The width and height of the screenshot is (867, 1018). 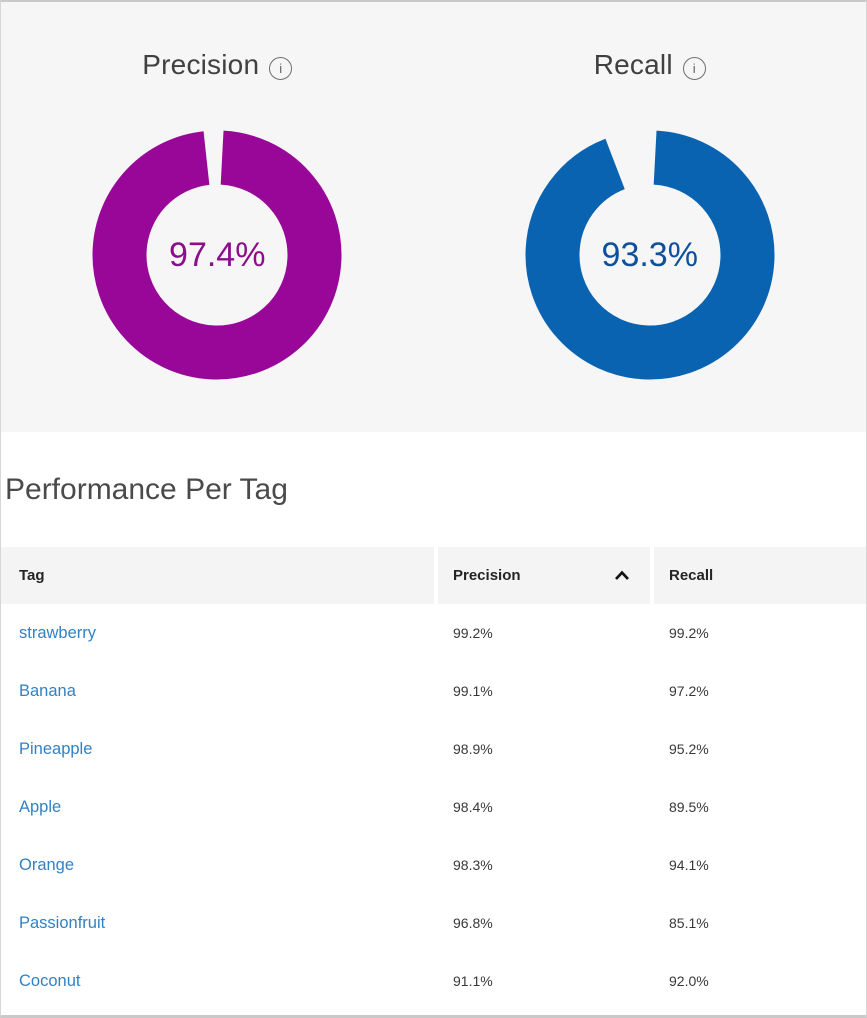 What do you see at coordinates (544, 807) in the screenshot?
I see `precision-cell: 98.4%` at bounding box center [544, 807].